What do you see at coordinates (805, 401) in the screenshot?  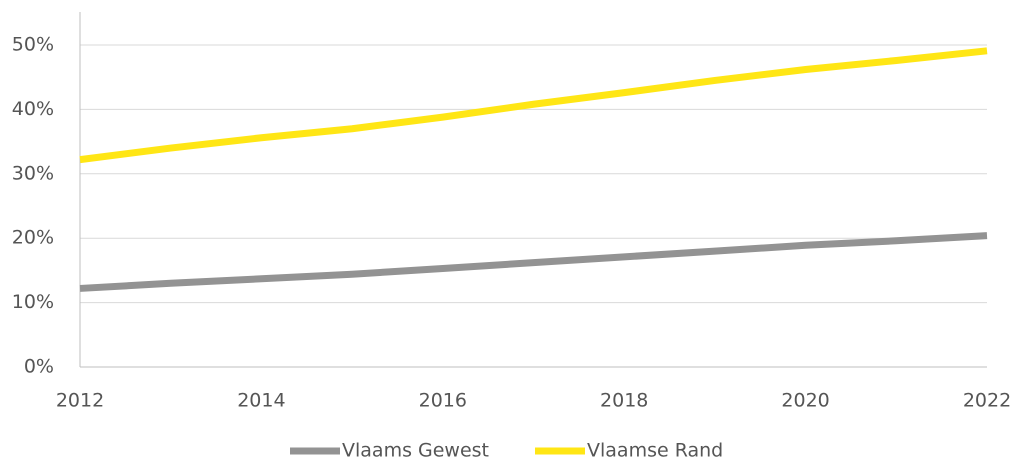 I see `x-tick-label: 2020` at bounding box center [805, 401].